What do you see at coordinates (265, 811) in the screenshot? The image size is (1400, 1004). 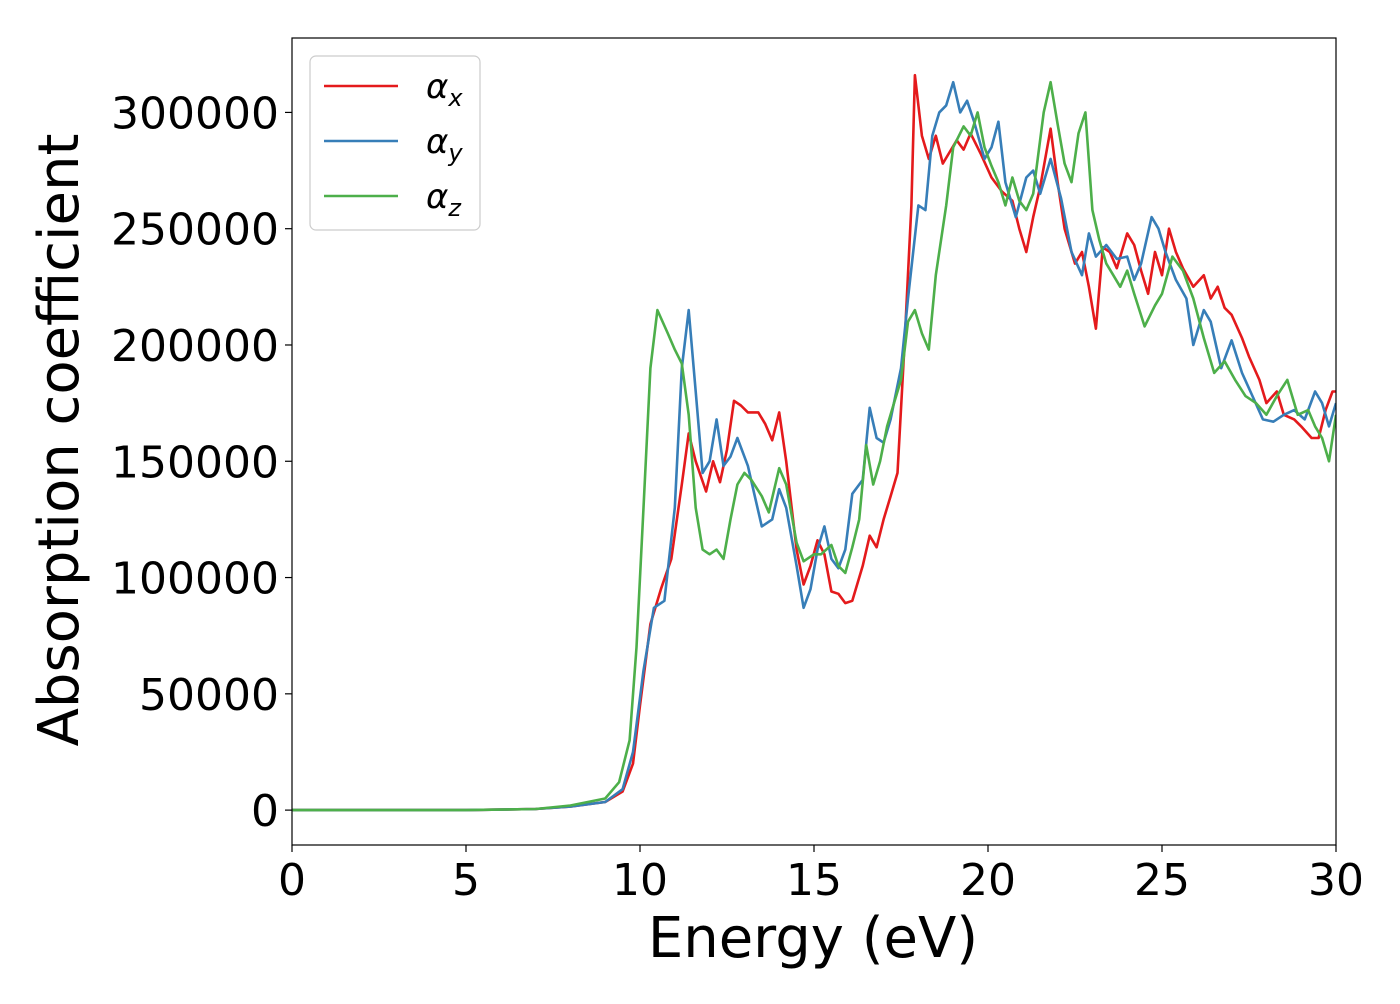 I see `y-tick-label: 0` at bounding box center [265, 811].